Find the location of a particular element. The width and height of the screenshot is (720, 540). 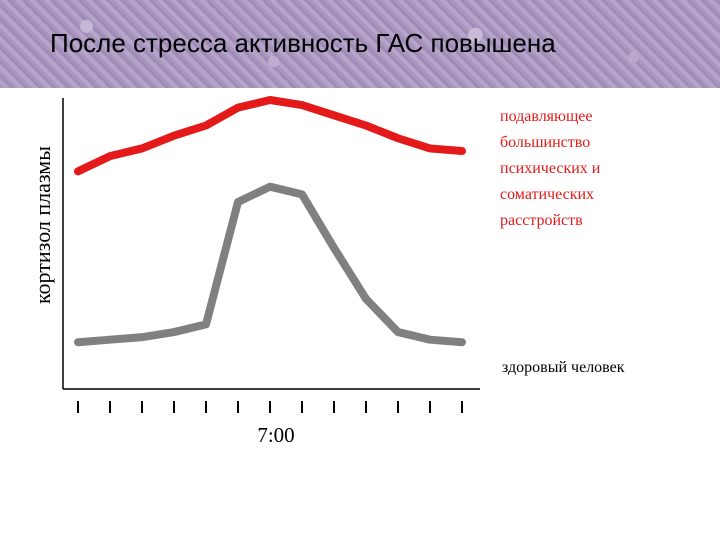

series-label-disorders: соматических is located at coordinates (547, 194).